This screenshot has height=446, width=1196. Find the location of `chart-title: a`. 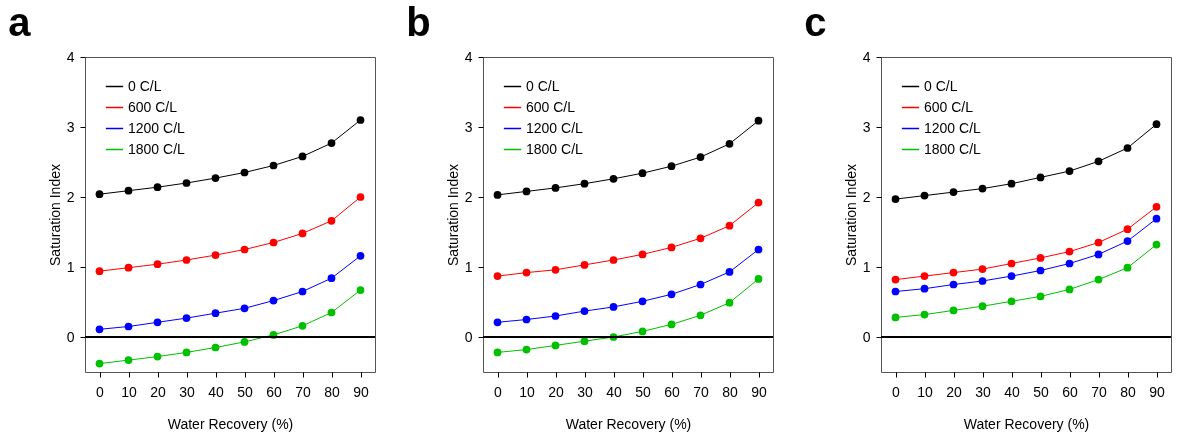

chart-title: a is located at coordinates (20, 22).